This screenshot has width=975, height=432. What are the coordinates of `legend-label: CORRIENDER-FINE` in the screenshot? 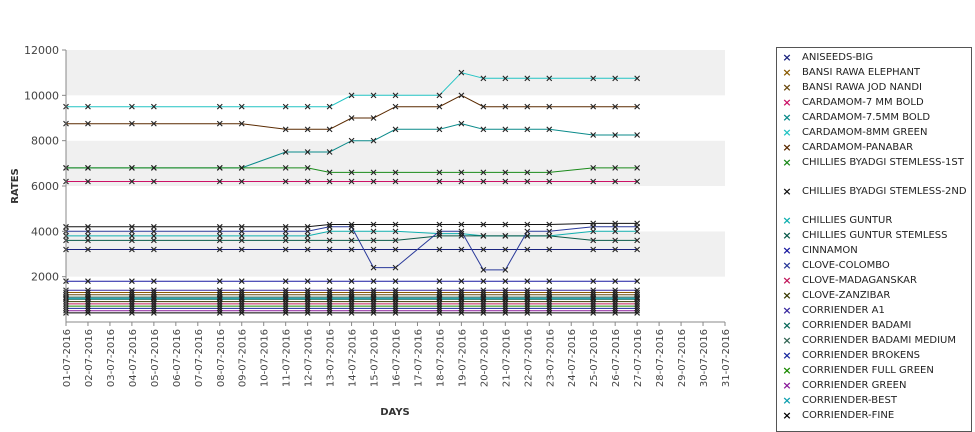 It's located at (848, 415).